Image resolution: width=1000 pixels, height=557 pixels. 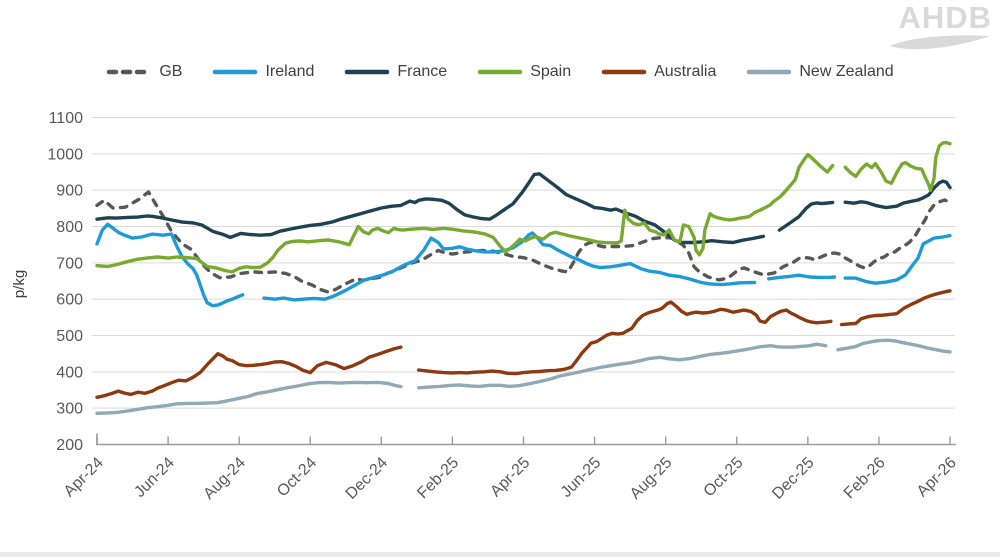 I want to click on x-tick-label: Aug-25, so click(x=651, y=478).